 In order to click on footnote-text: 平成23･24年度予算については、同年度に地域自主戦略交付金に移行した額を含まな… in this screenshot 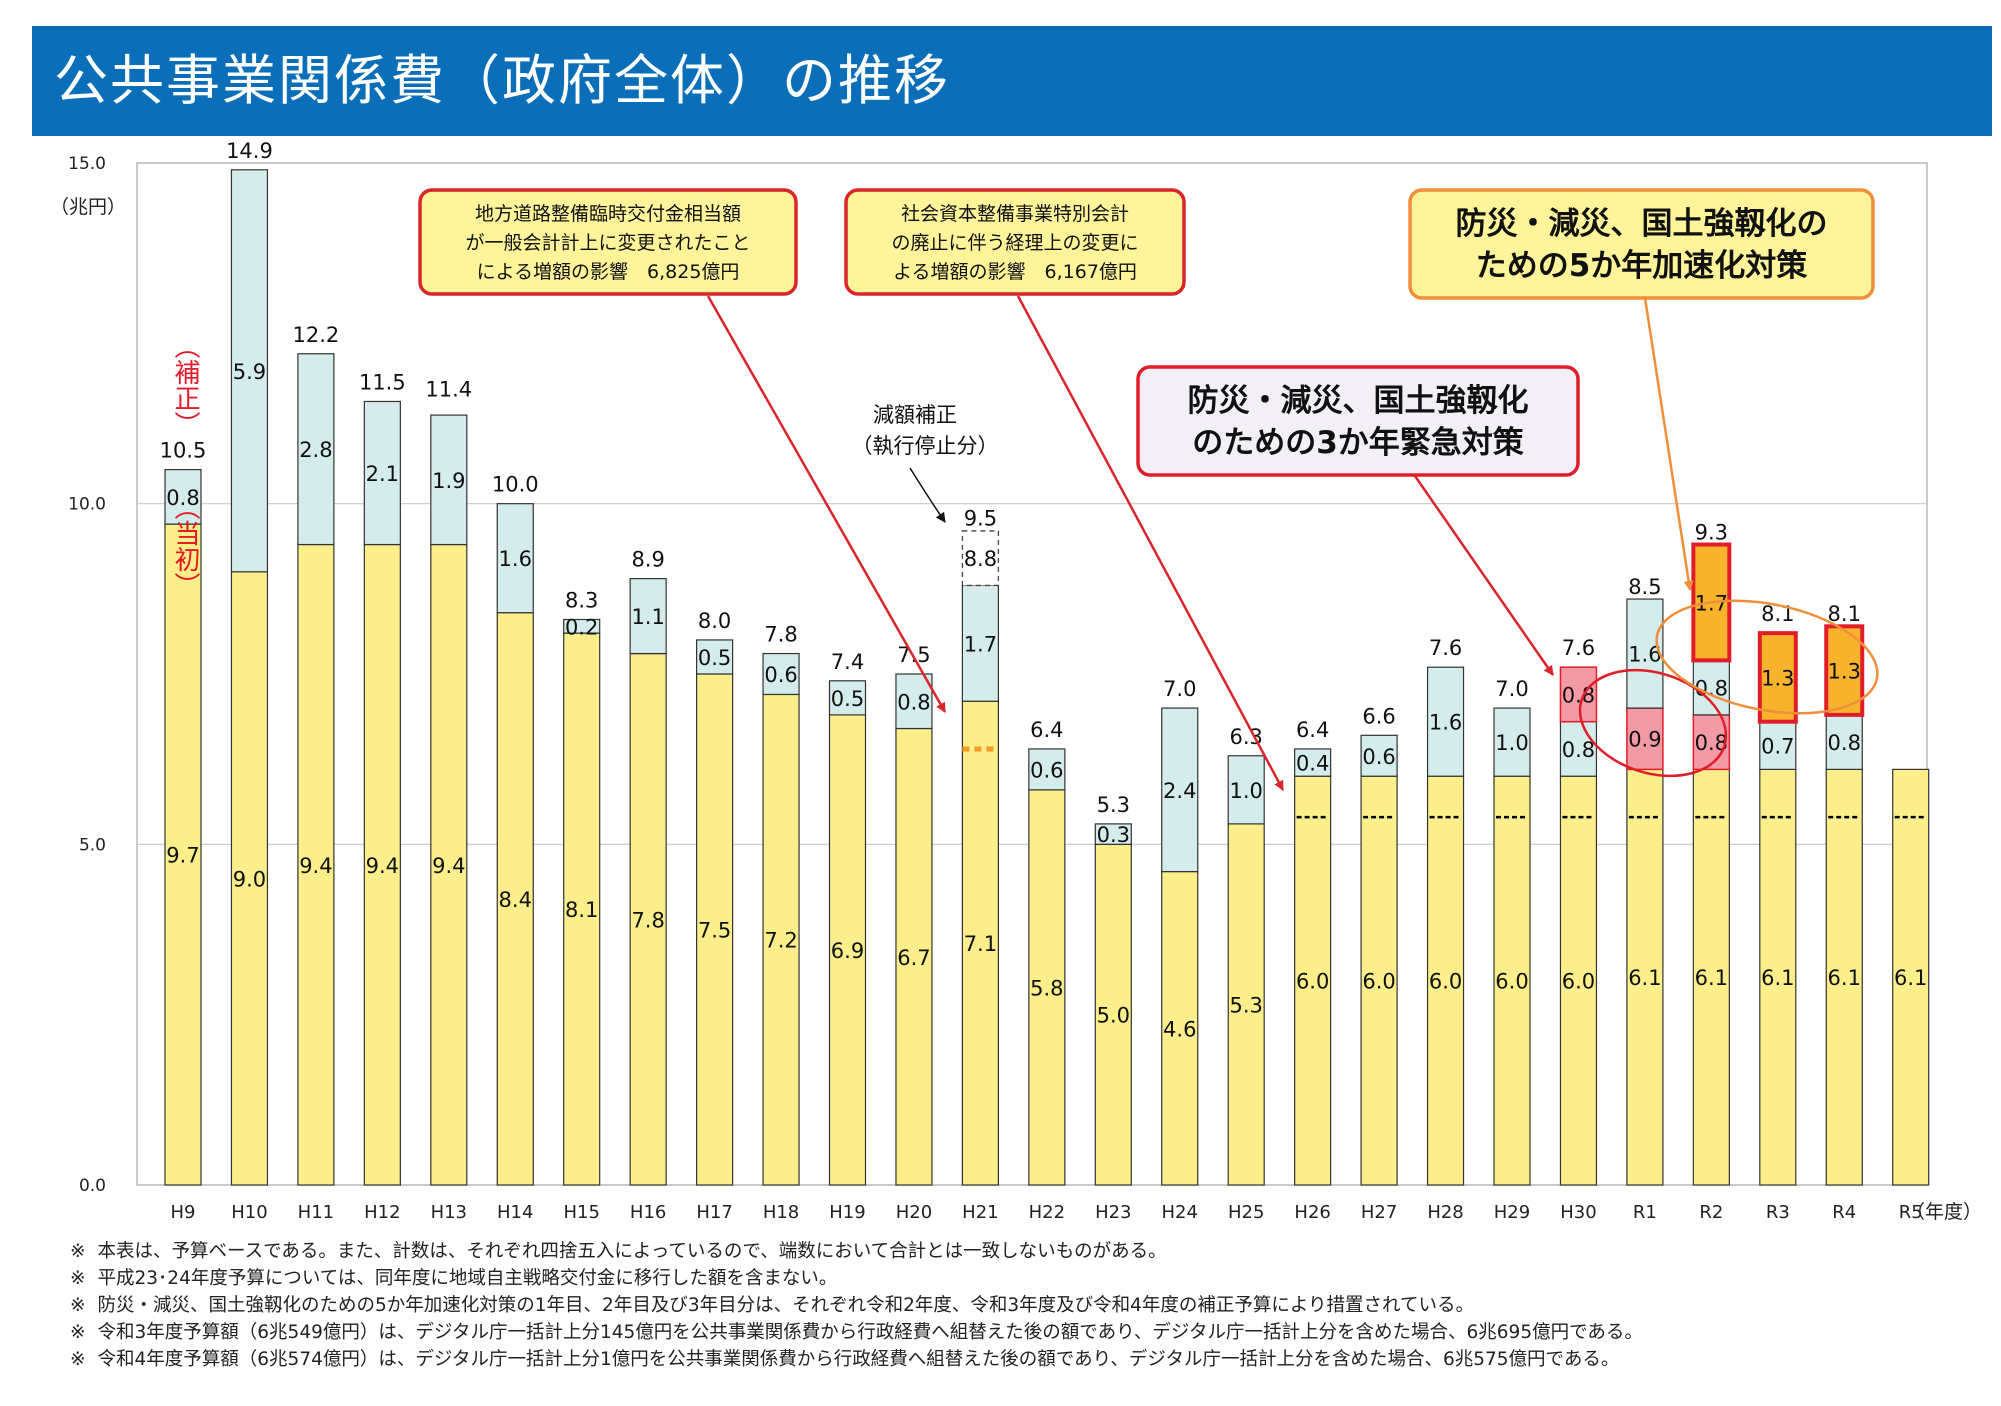, I will do `click(467, 1278)`.